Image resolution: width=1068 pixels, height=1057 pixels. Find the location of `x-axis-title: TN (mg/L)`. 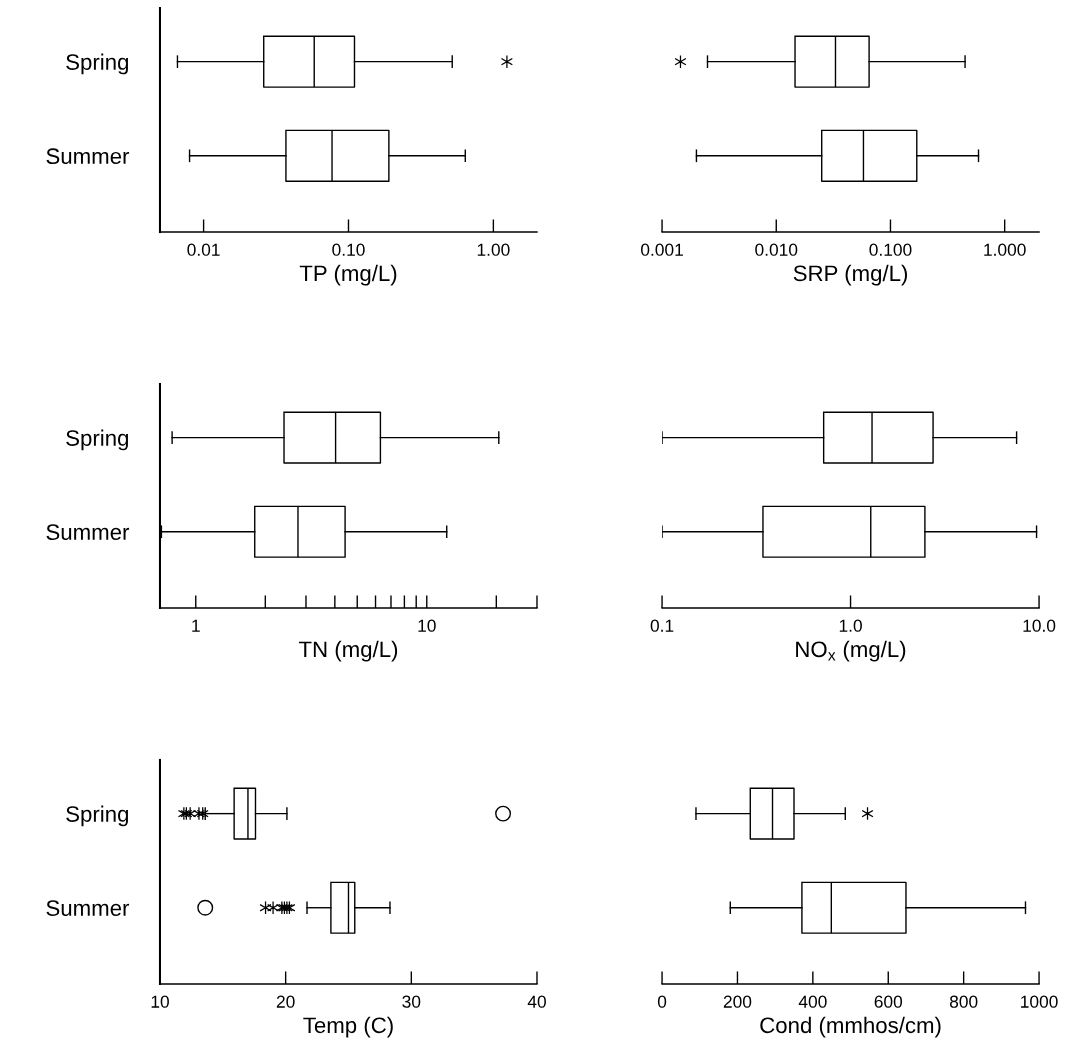

x-axis-title: TN (mg/L) is located at coordinates (348, 651).